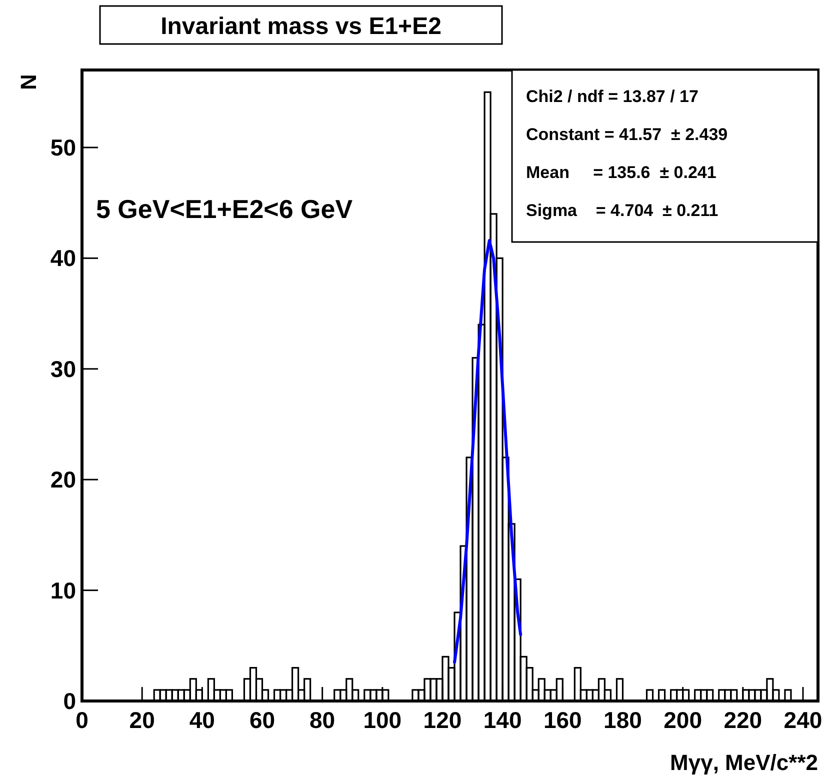 This screenshot has width=832, height=778. Describe the element at coordinates (502, 720) in the screenshot. I see `x-tick-label: 140` at that location.